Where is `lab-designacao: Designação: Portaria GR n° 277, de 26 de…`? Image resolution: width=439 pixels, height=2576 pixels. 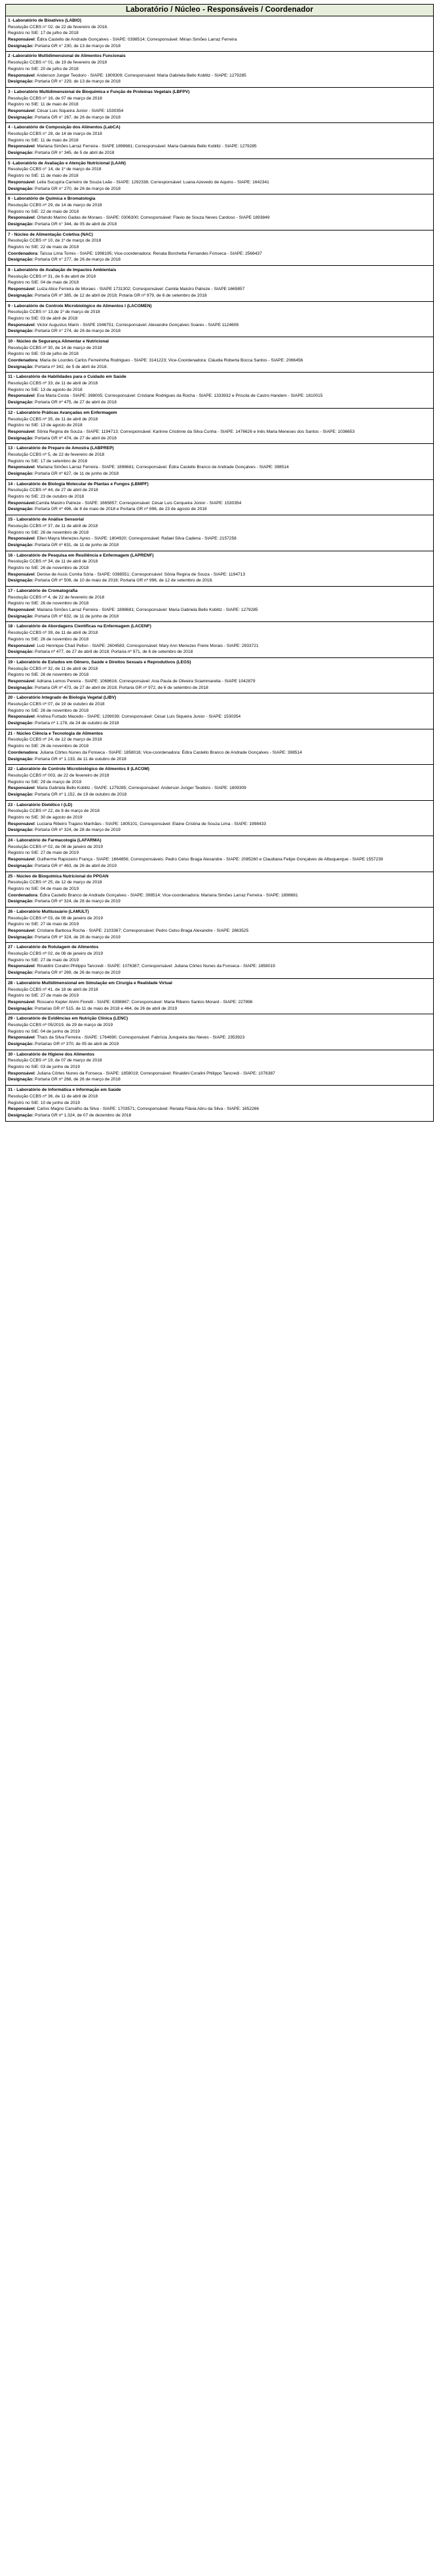
lab-designacao: Designação: Portaria GR n° 277, de 26 de… is located at coordinates (220, 260).